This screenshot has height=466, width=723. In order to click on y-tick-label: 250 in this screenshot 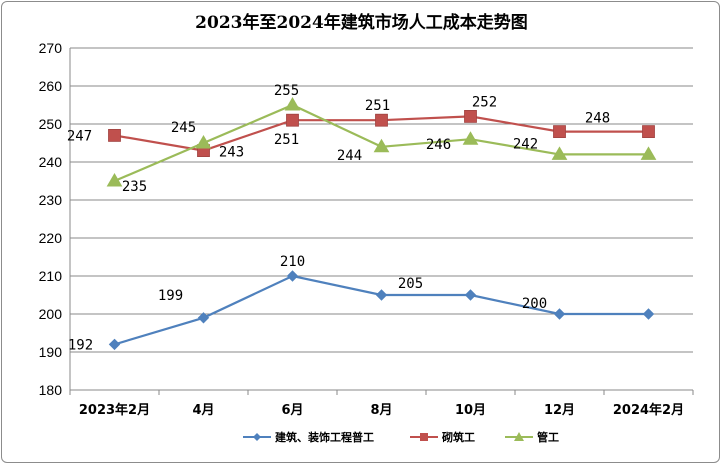, I will do `click(51, 124)`.